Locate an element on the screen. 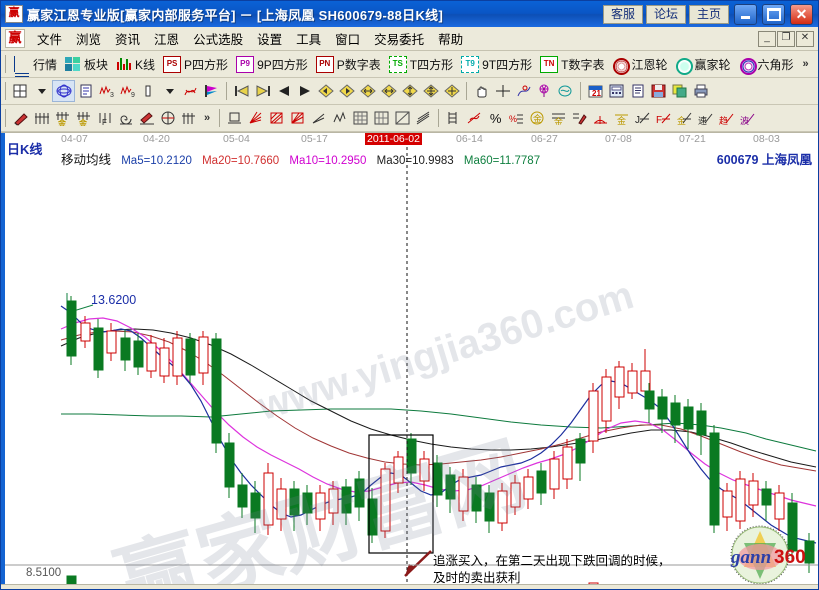 The height and width of the screenshot is (590, 819). toolbar-button-p-number: PN P数字表 is located at coordinates (348, 64).